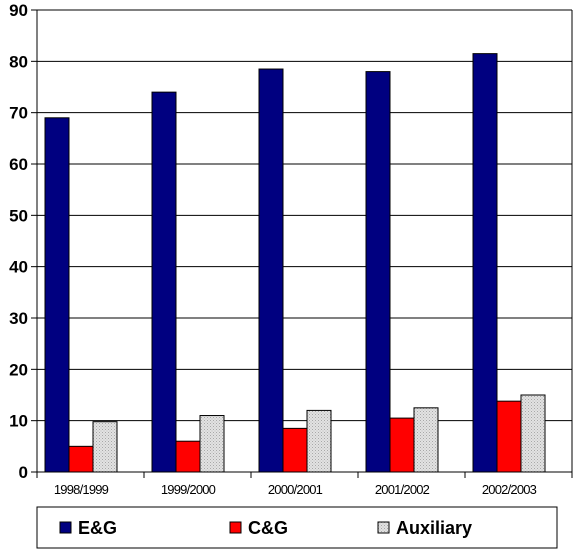 This screenshot has width=575, height=553. What do you see at coordinates (383, 527) in the screenshot?
I see `legend-swatch-auxiliary` at bounding box center [383, 527].